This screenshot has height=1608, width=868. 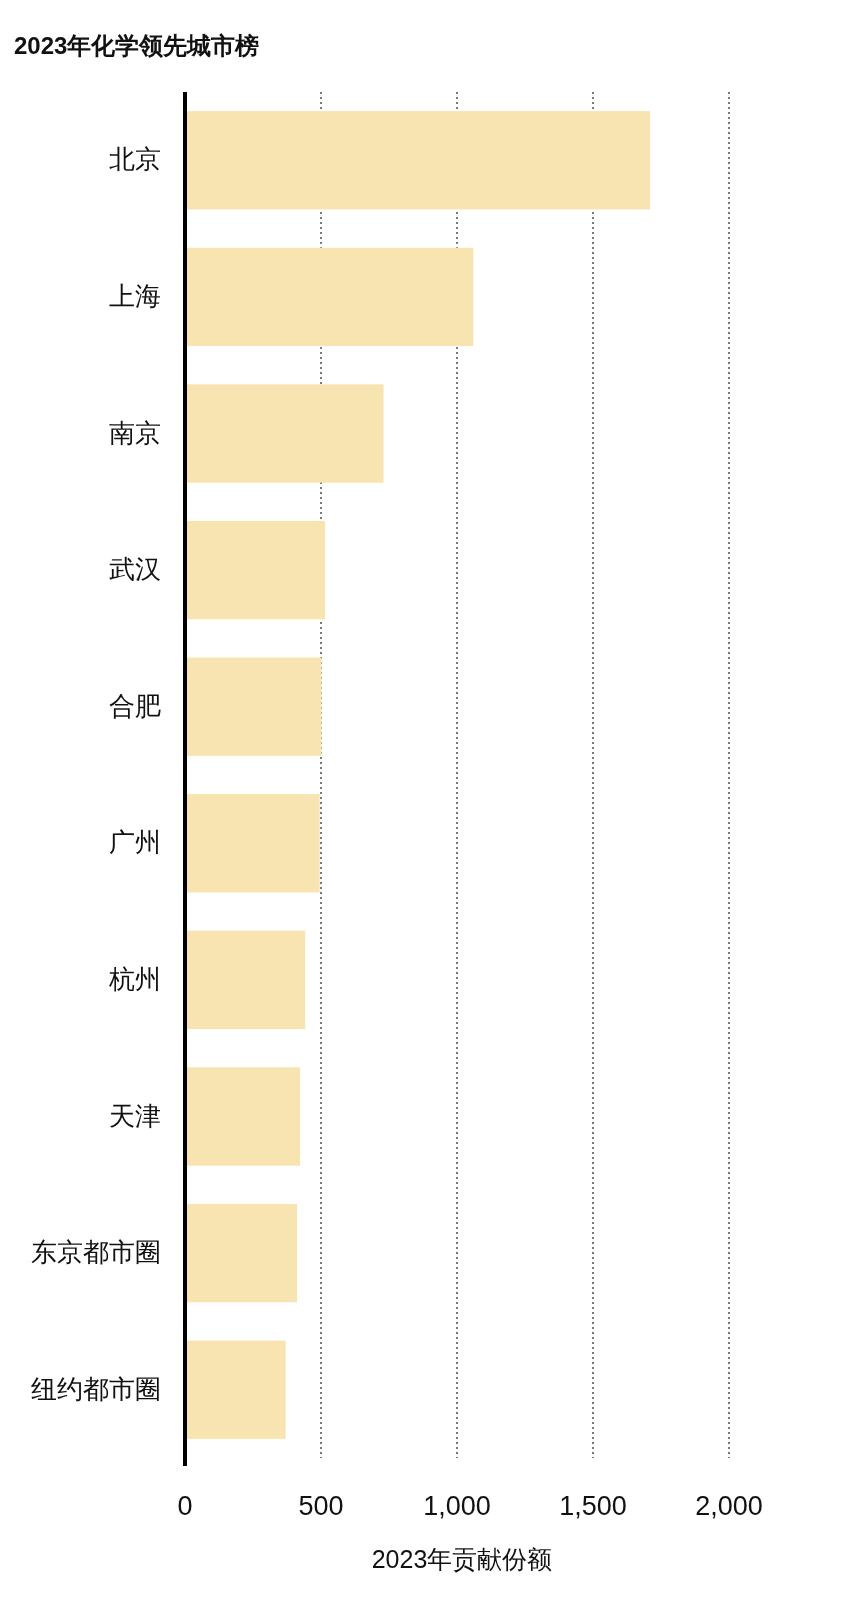 What do you see at coordinates (135, 1115) in the screenshot?
I see `y-tick-label: 天津` at bounding box center [135, 1115].